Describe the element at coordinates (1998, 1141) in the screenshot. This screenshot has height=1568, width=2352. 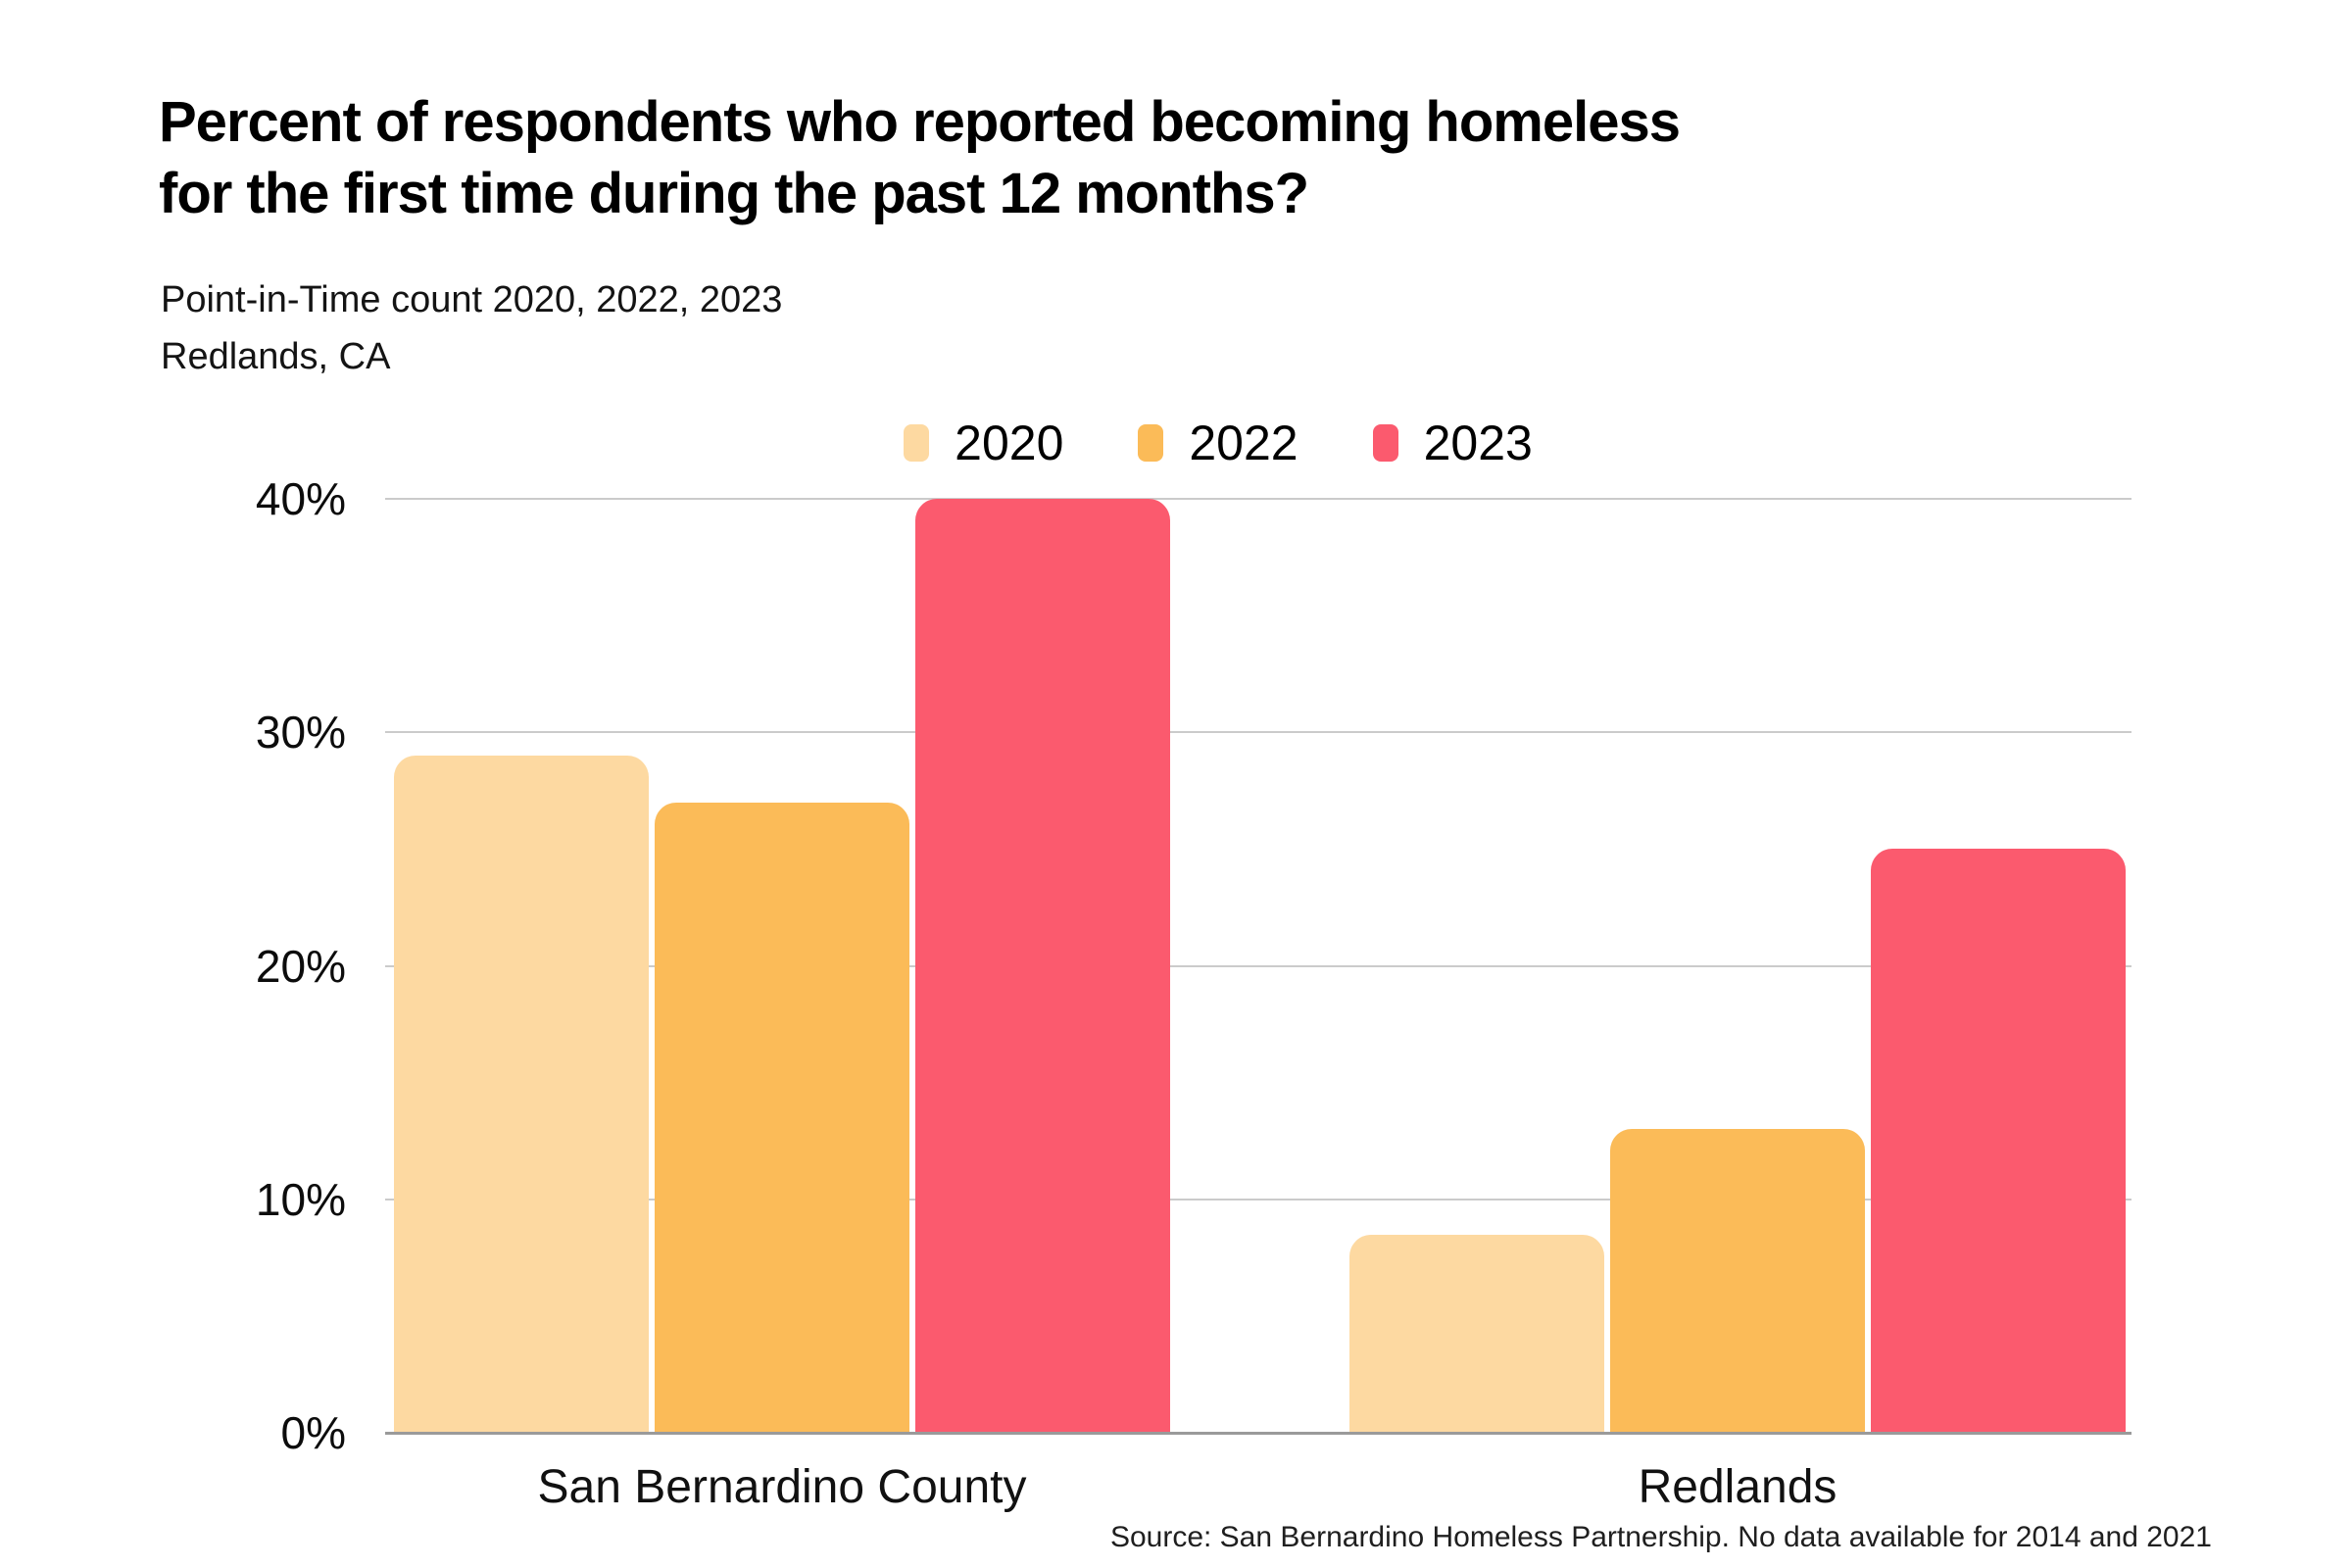
I see `bar-2023-redlands` at that location.